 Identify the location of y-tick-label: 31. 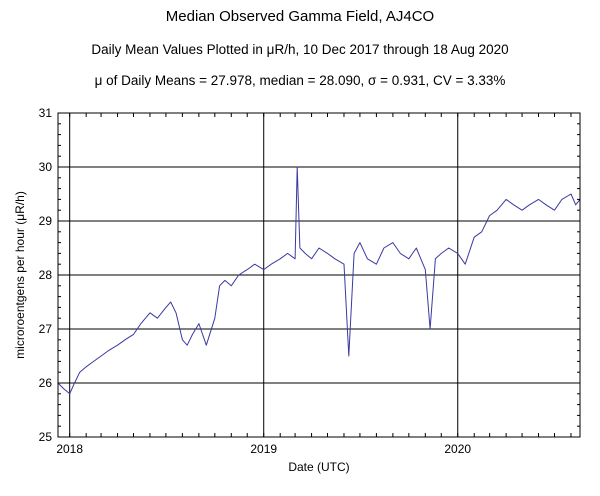
(46, 113).